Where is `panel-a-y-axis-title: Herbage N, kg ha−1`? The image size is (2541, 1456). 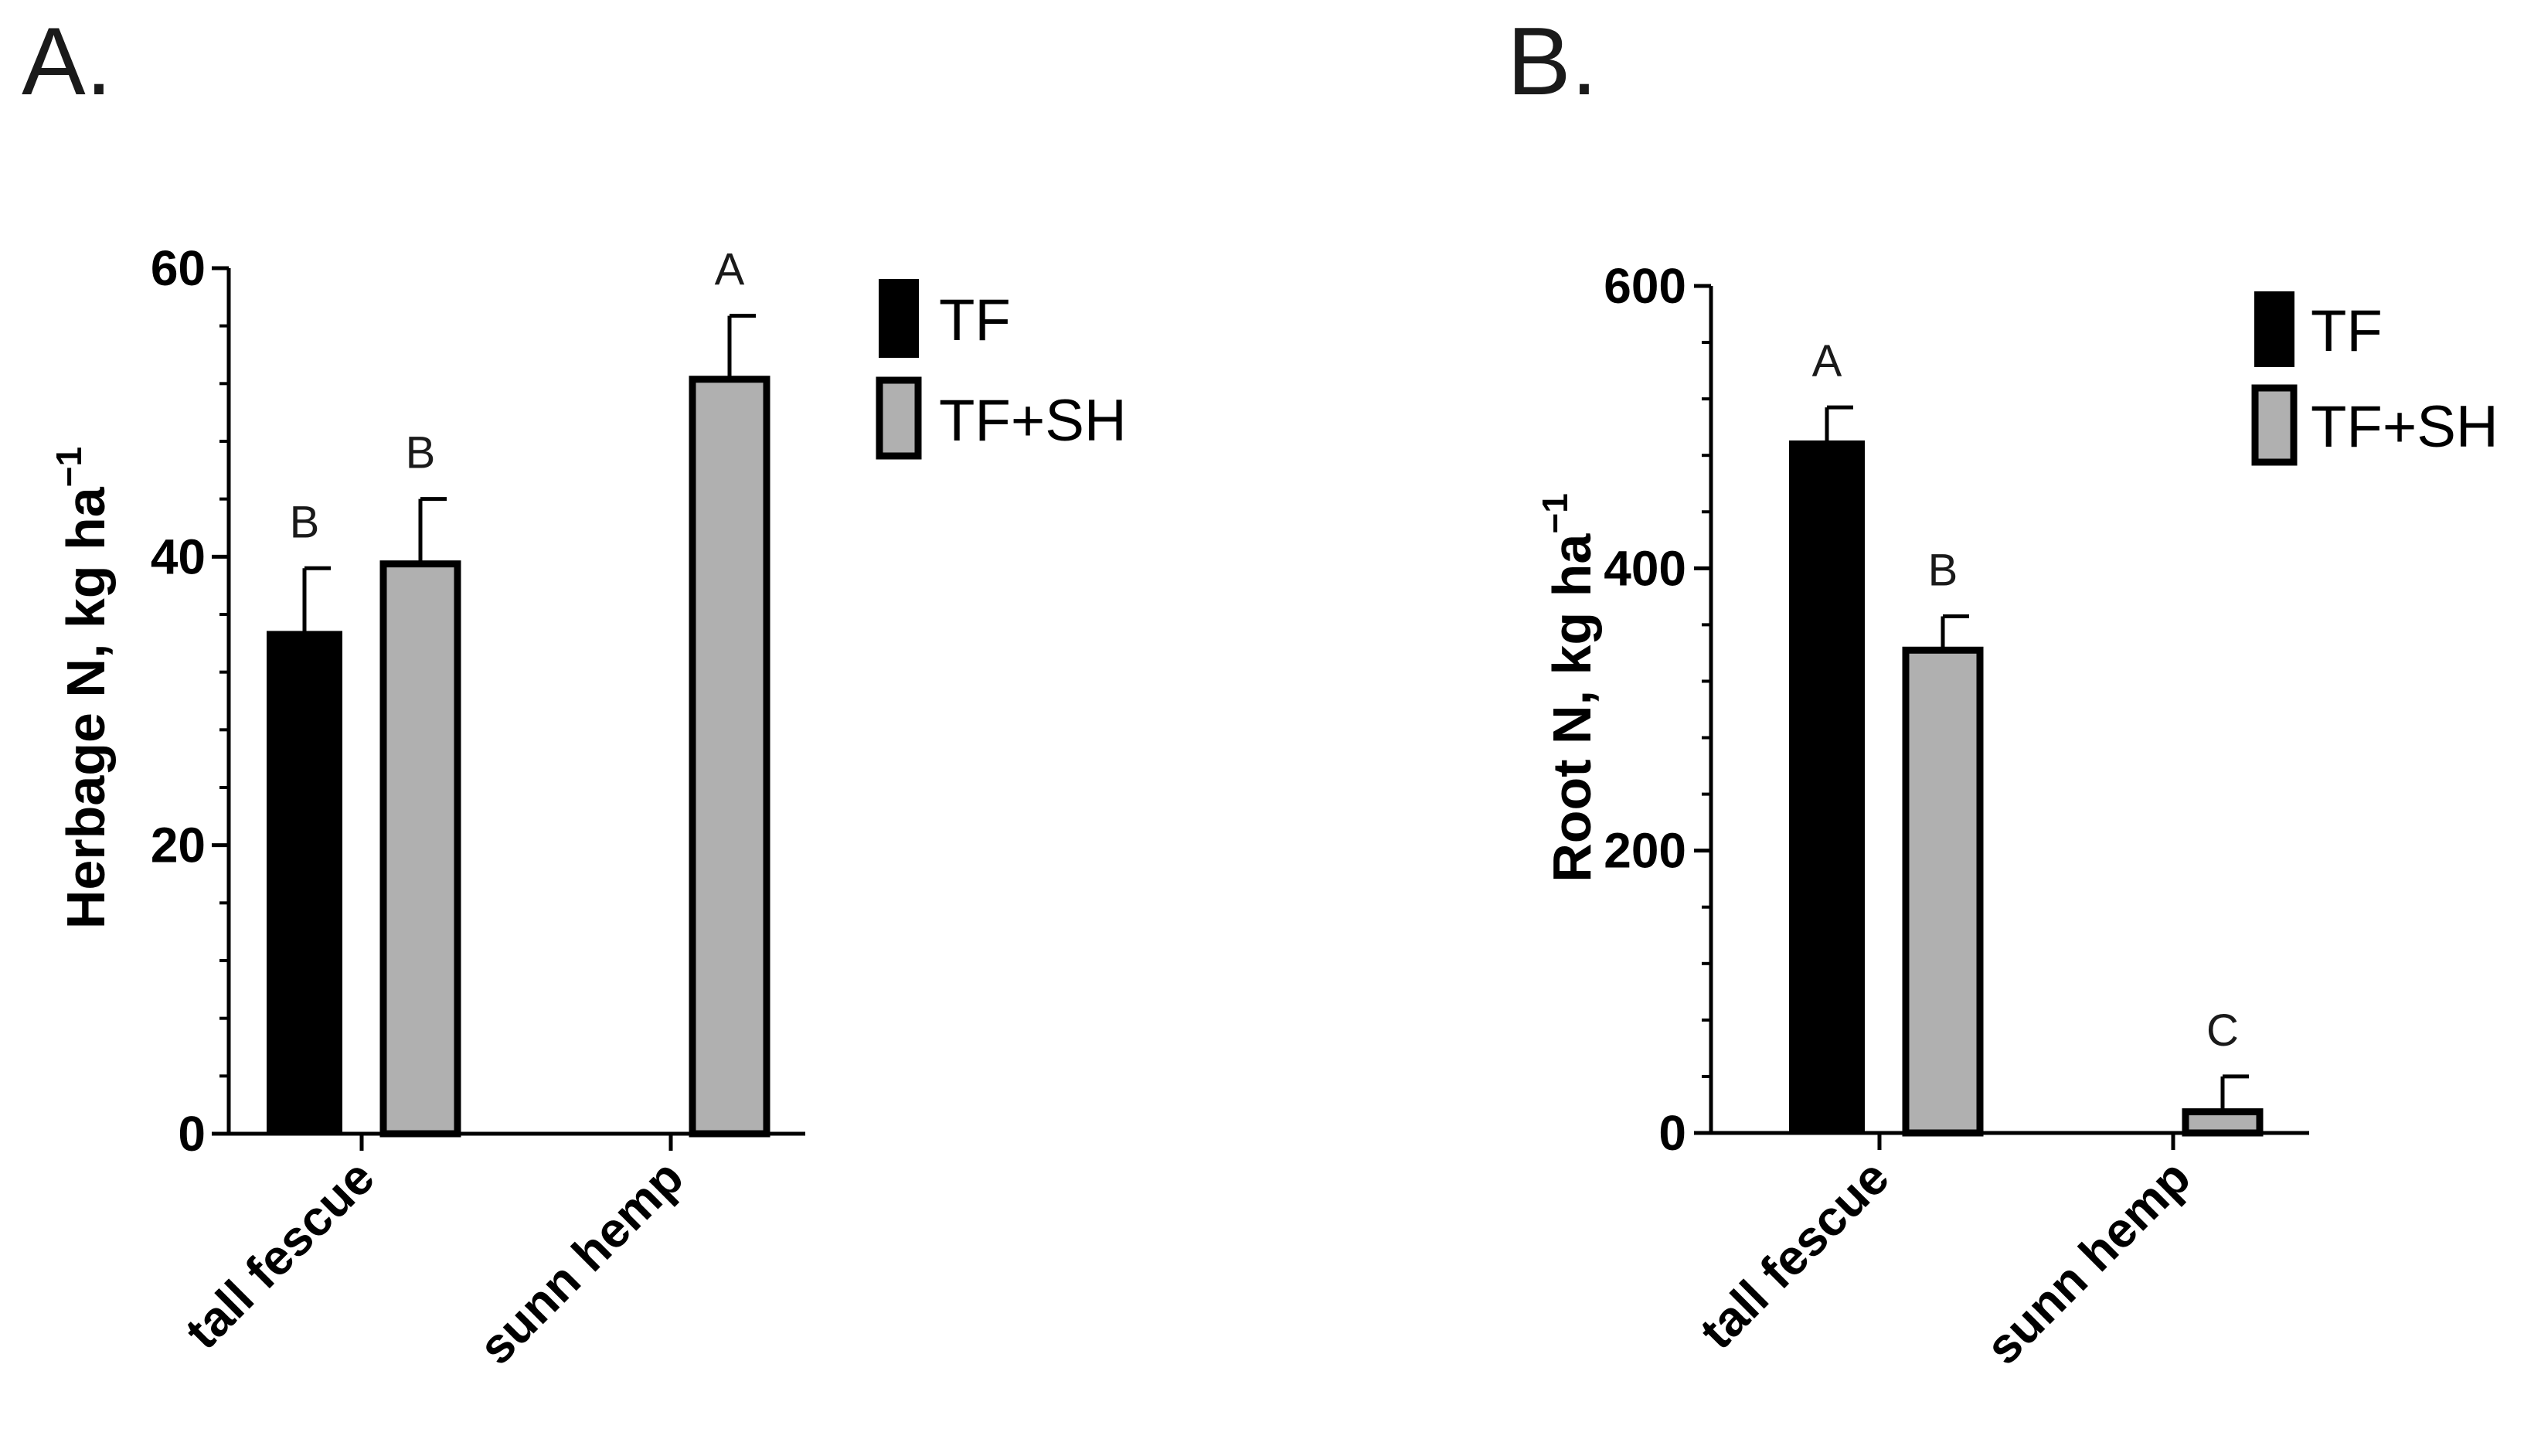
panel-a-y-axis-title: Herbage N, kg ha−1 is located at coordinates (82, 688).